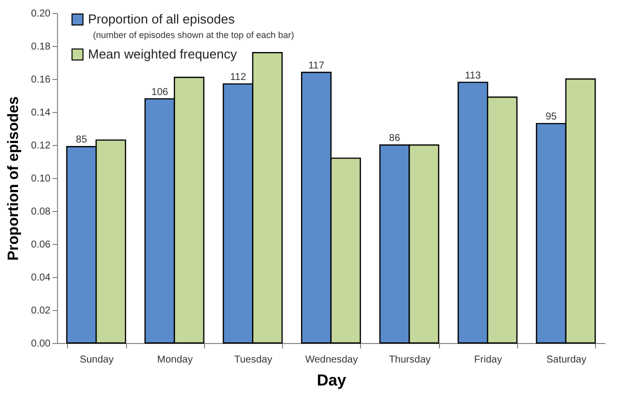  I want to click on y-tick-label: 0.04, so click(41, 278).